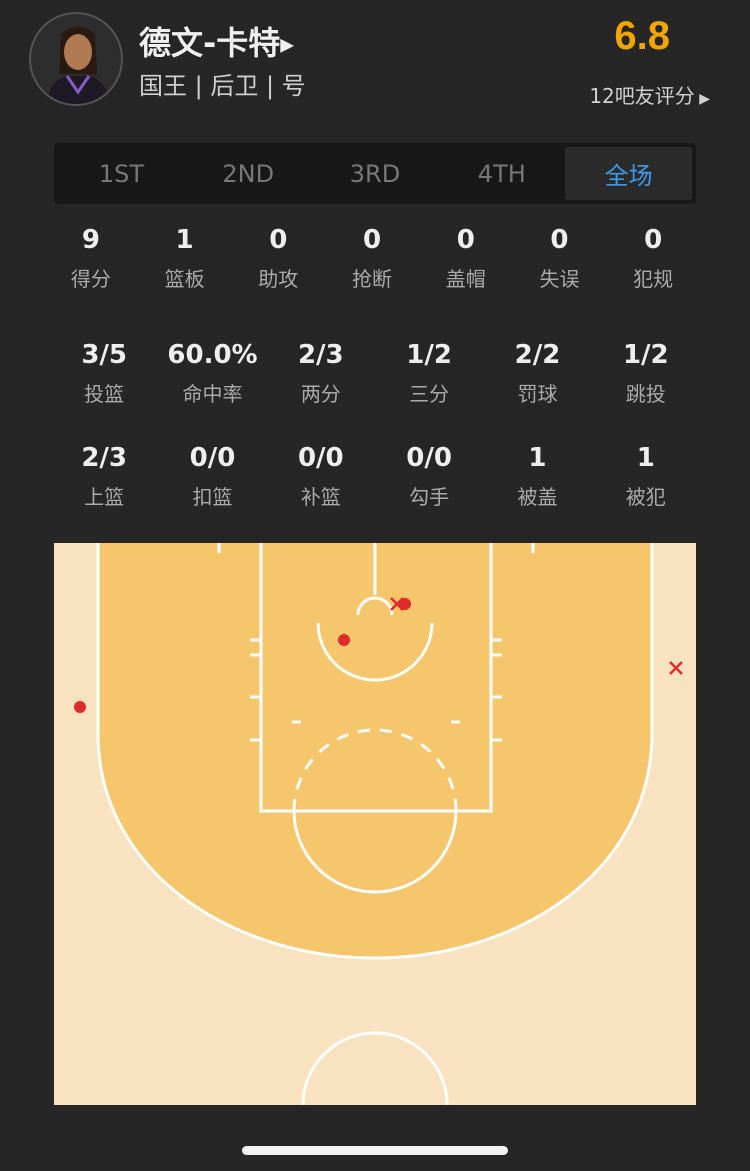 The height and width of the screenshot is (1171, 750). I want to click on tab-1st: 1ST, so click(121, 173).